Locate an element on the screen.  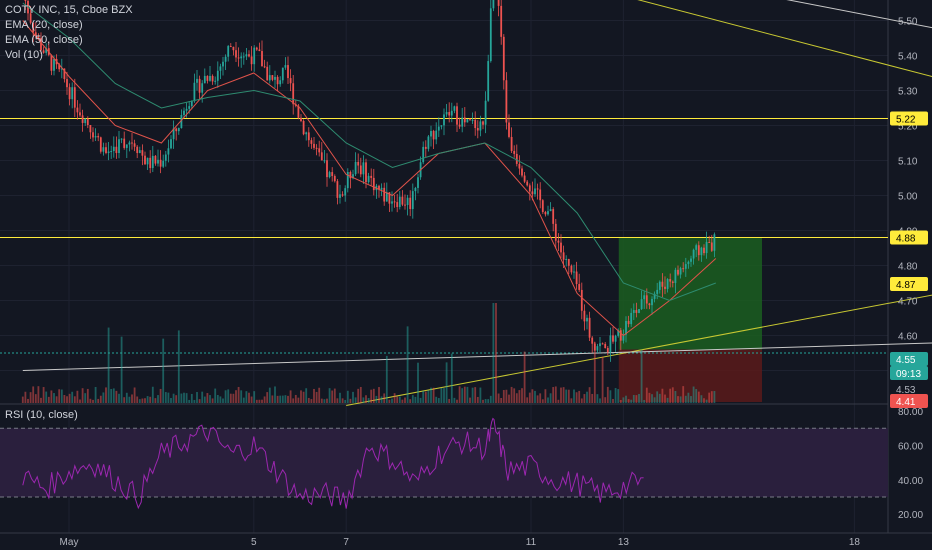
volume-series is located at coordinates (368, 353).